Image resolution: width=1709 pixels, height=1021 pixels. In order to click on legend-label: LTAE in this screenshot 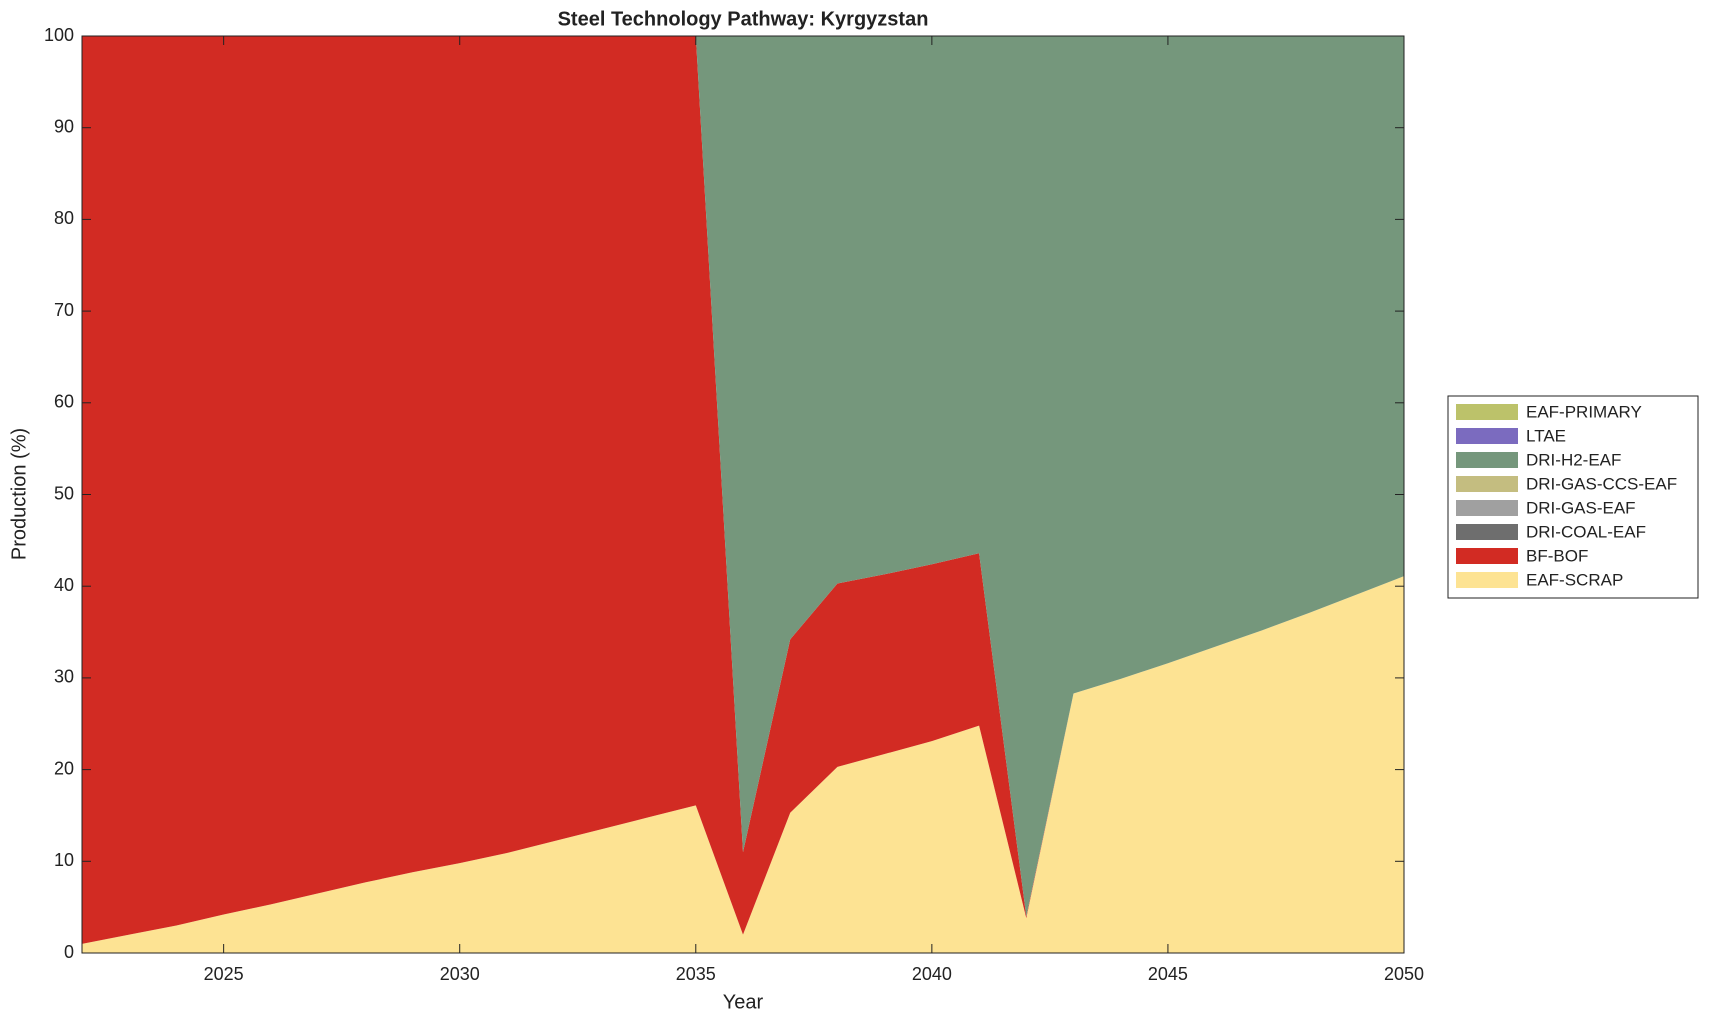, I will do `click(1546, 435)`.